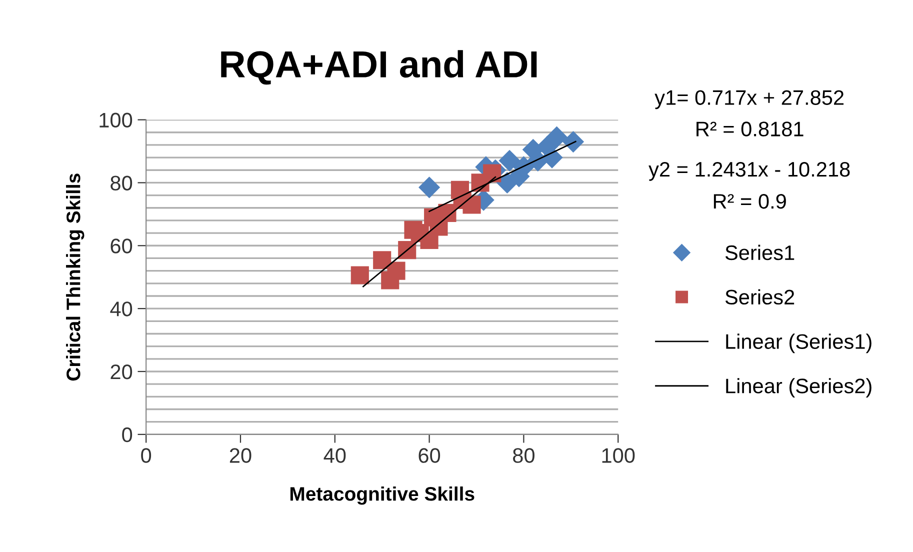  Describe the element at coordinates (121, 246) in the screenshot. I see `y-tick-label: 60` at that location.